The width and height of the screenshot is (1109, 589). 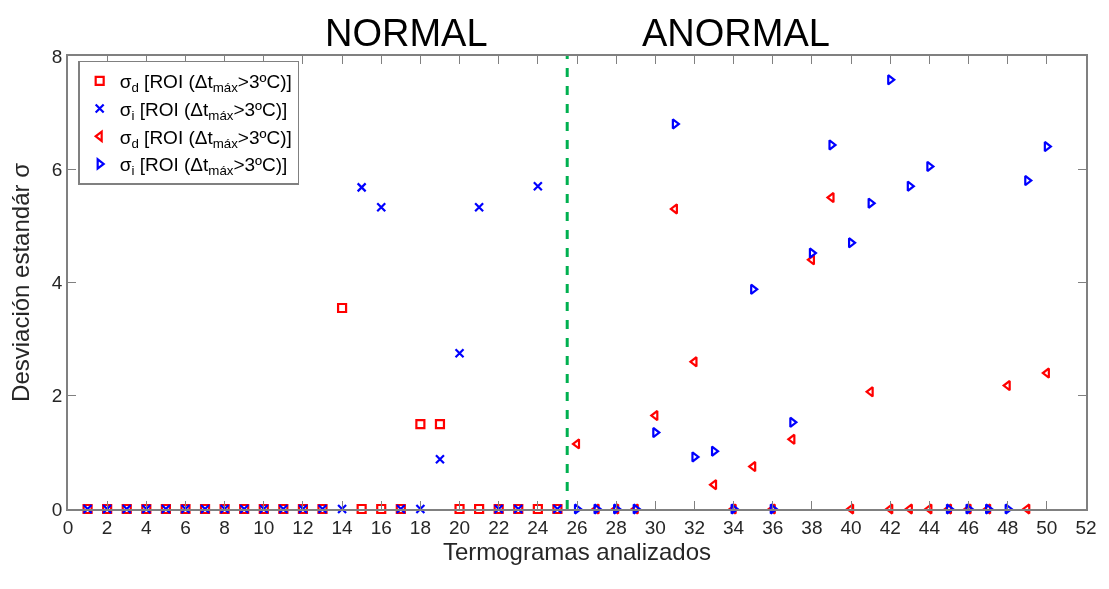 I want to click on x-tick-label: 38, so click(x=812, y=527).